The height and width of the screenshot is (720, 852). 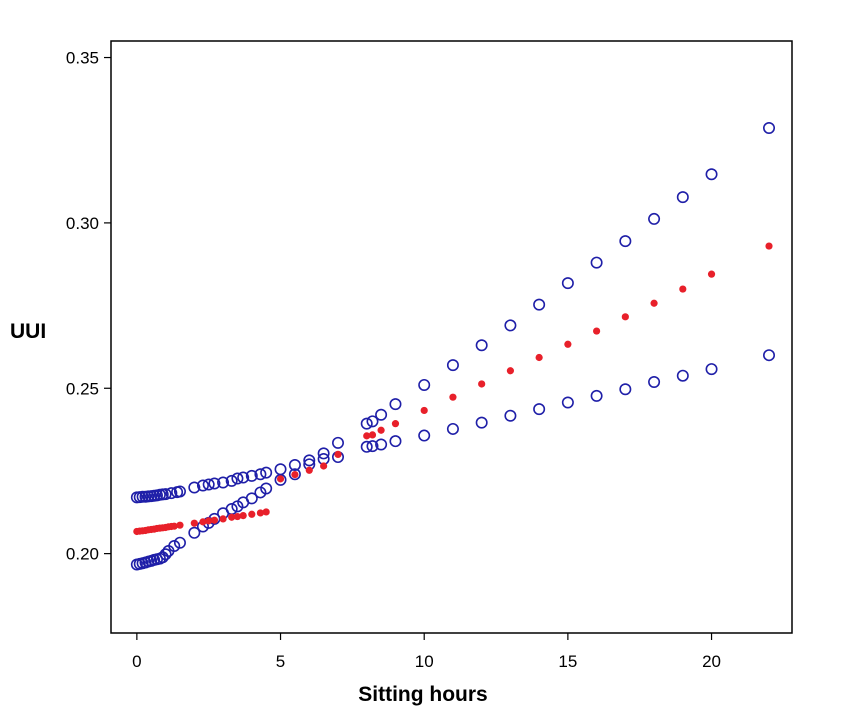 I want to click on y-tick-label: 0.25, so click(x=82, y=388).